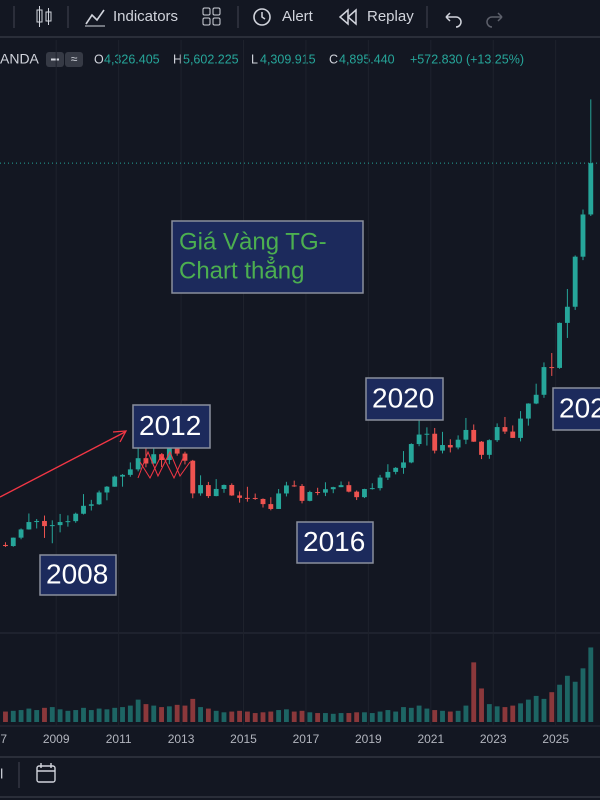 The width and height of the screenshot is (600, 800). What do you see at coordinates (494, 20) in the screenshot?
I see `redo-button` at bounding box center [494, 20].